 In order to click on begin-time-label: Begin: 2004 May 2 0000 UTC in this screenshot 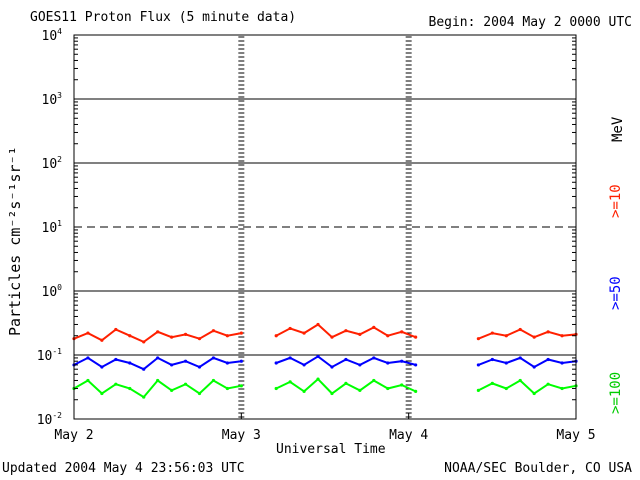, I will do `click(530, 22)`.